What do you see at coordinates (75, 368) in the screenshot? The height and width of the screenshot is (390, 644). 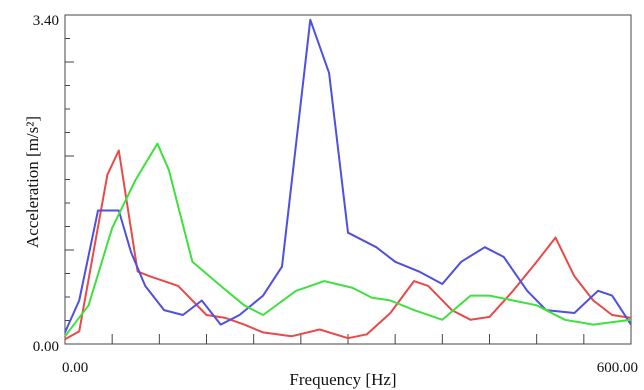 I see `x-tick-label-min: 0.00` at bounding box center [75, 368].